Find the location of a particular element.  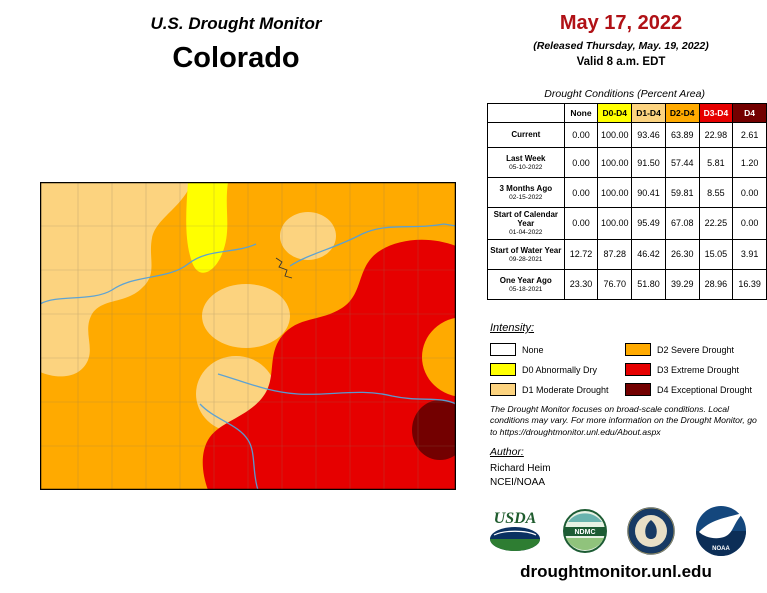

cell-value: 57.44 is located at coordinates (682, 162).